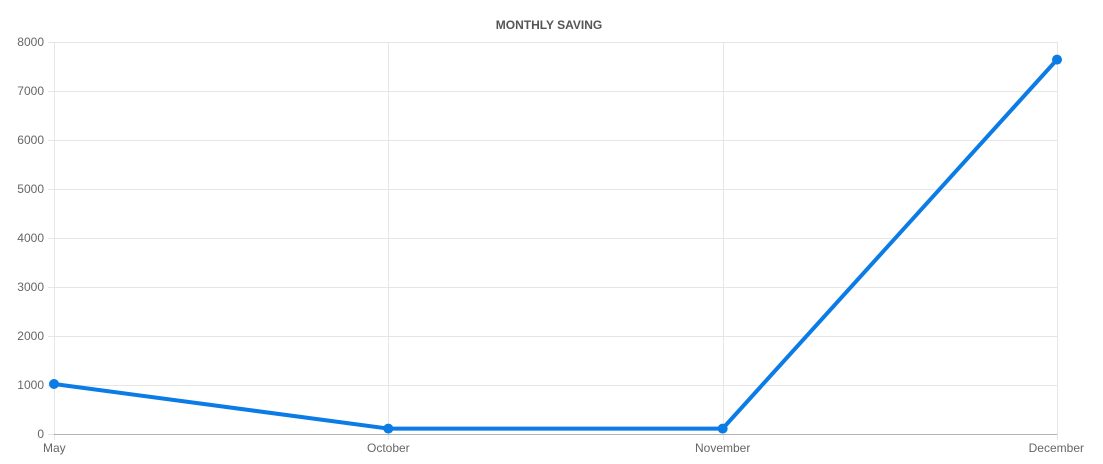 The width and height of the screenshot is (1103, 464). I want to click on x-tick-label: November, so click(722, 448).